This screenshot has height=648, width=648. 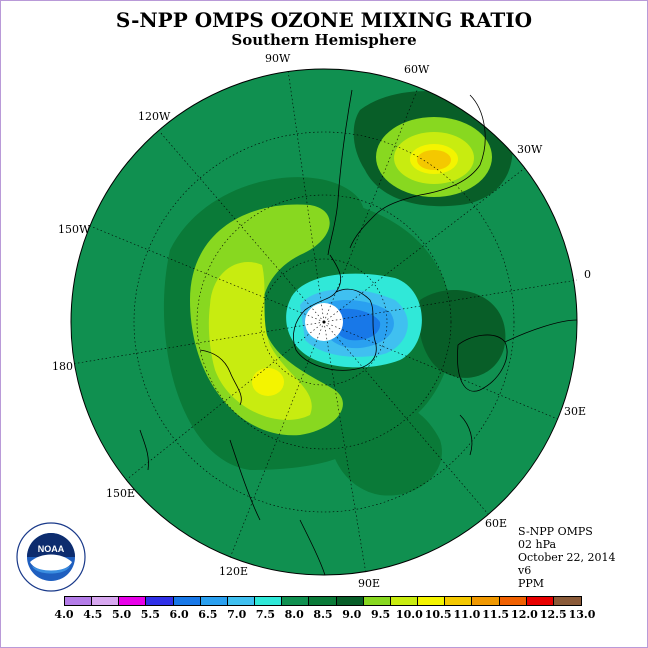 What do you see at coordinates (537, 544) in the screenshot?
I see `info-level: 02 hPa` at bounding box center [537, 544].